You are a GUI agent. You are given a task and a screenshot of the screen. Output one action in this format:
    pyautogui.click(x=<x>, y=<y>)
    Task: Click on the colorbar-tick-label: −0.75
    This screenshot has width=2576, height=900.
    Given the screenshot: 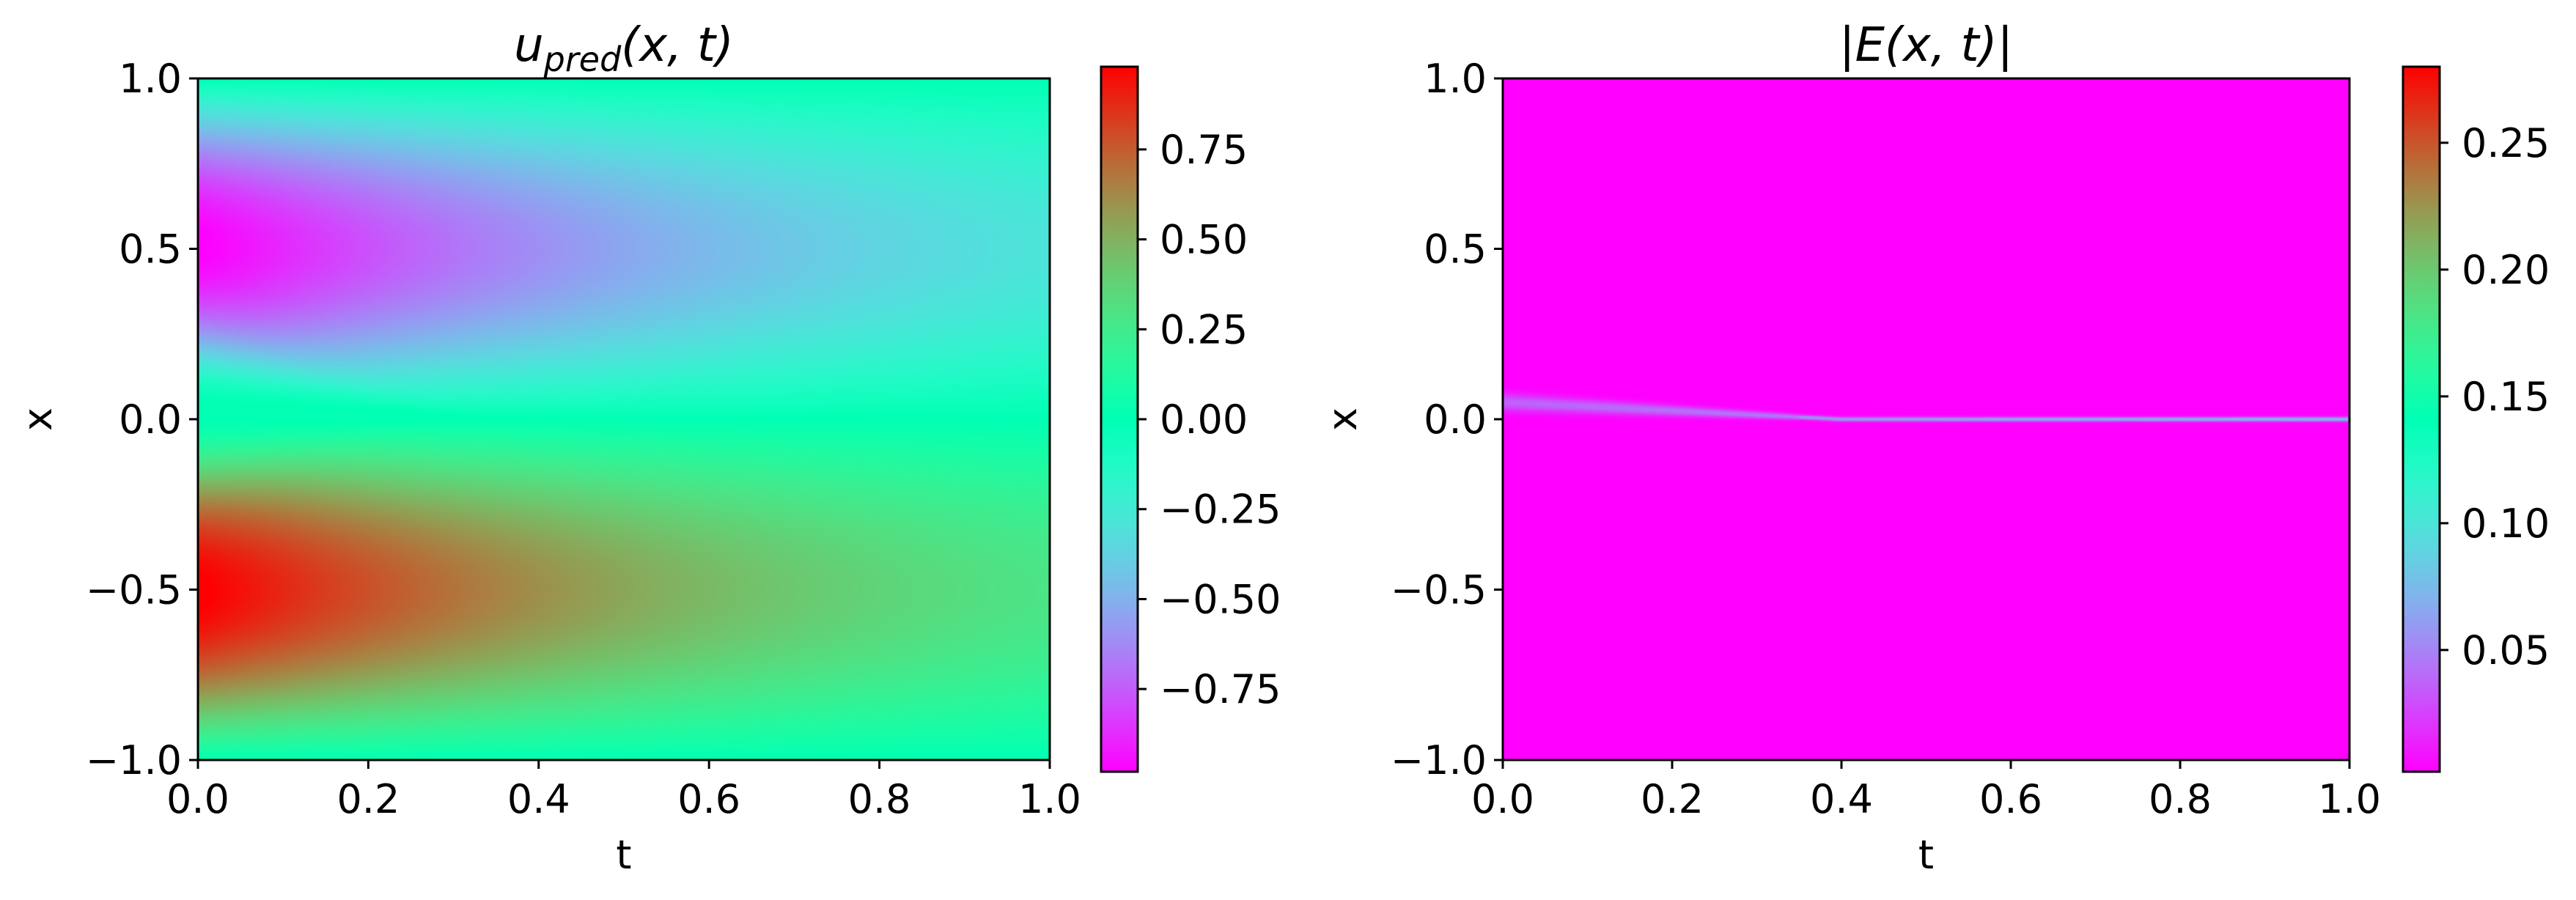 What is the action you would take?
    pyautogui.click(x=1220, y=689)
    